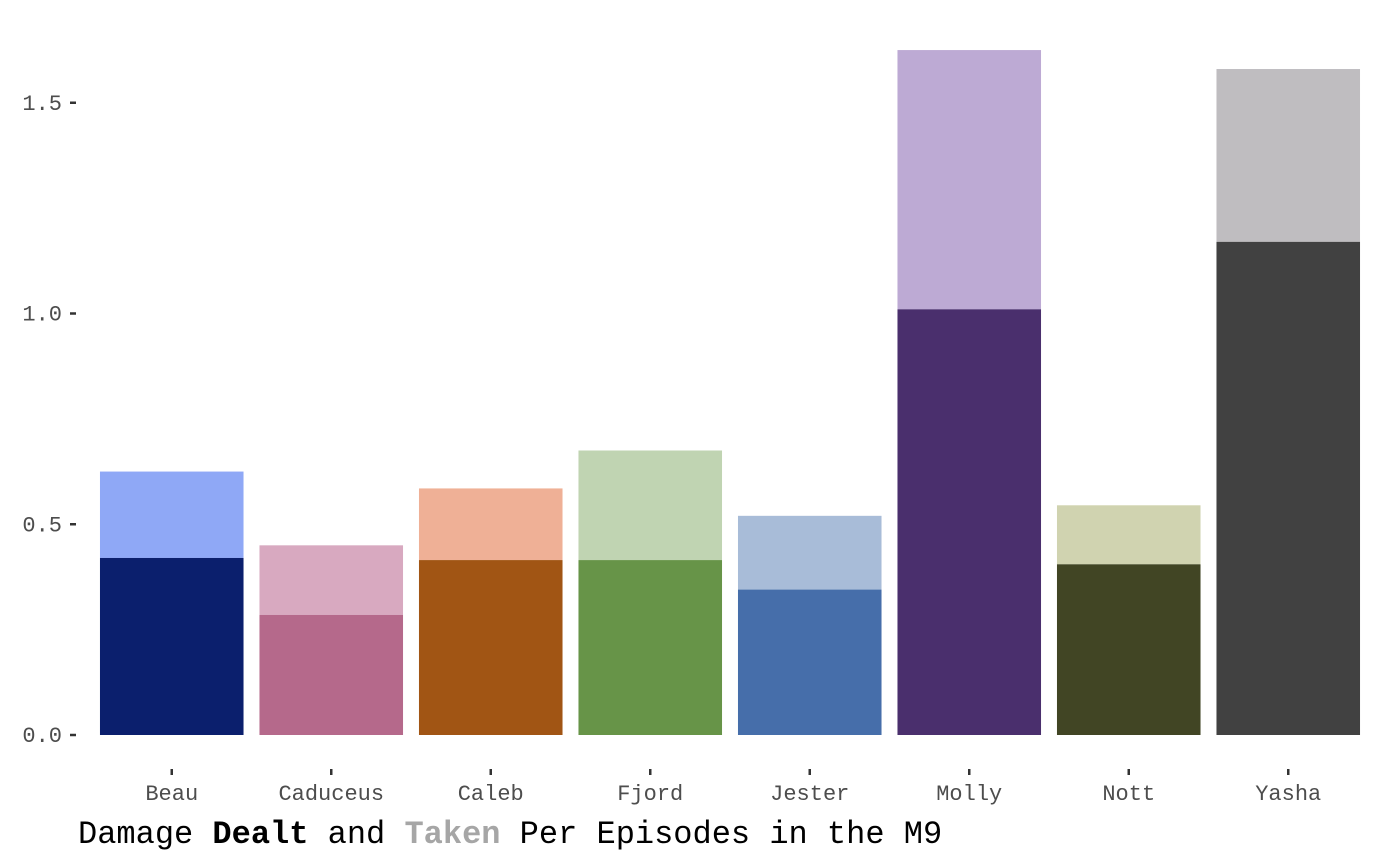 This screenshot has width=1400, height=865. I want to click on y-tick-label: 1.5, so click(42, 104).